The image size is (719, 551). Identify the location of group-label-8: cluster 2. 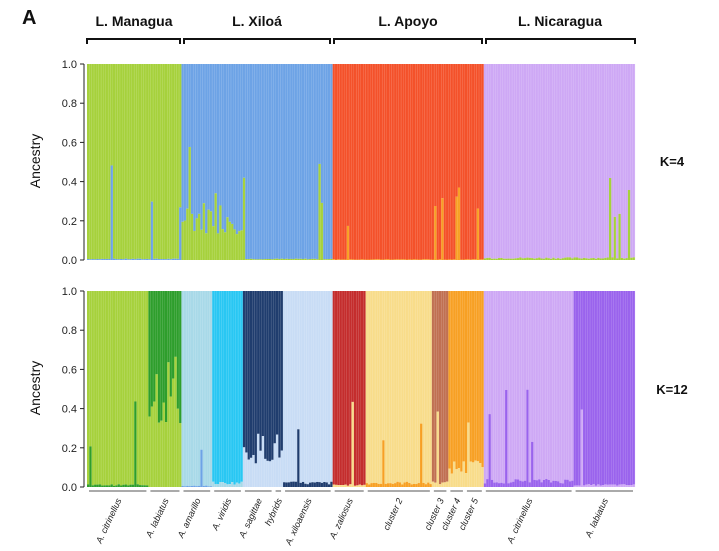
(392, 514).